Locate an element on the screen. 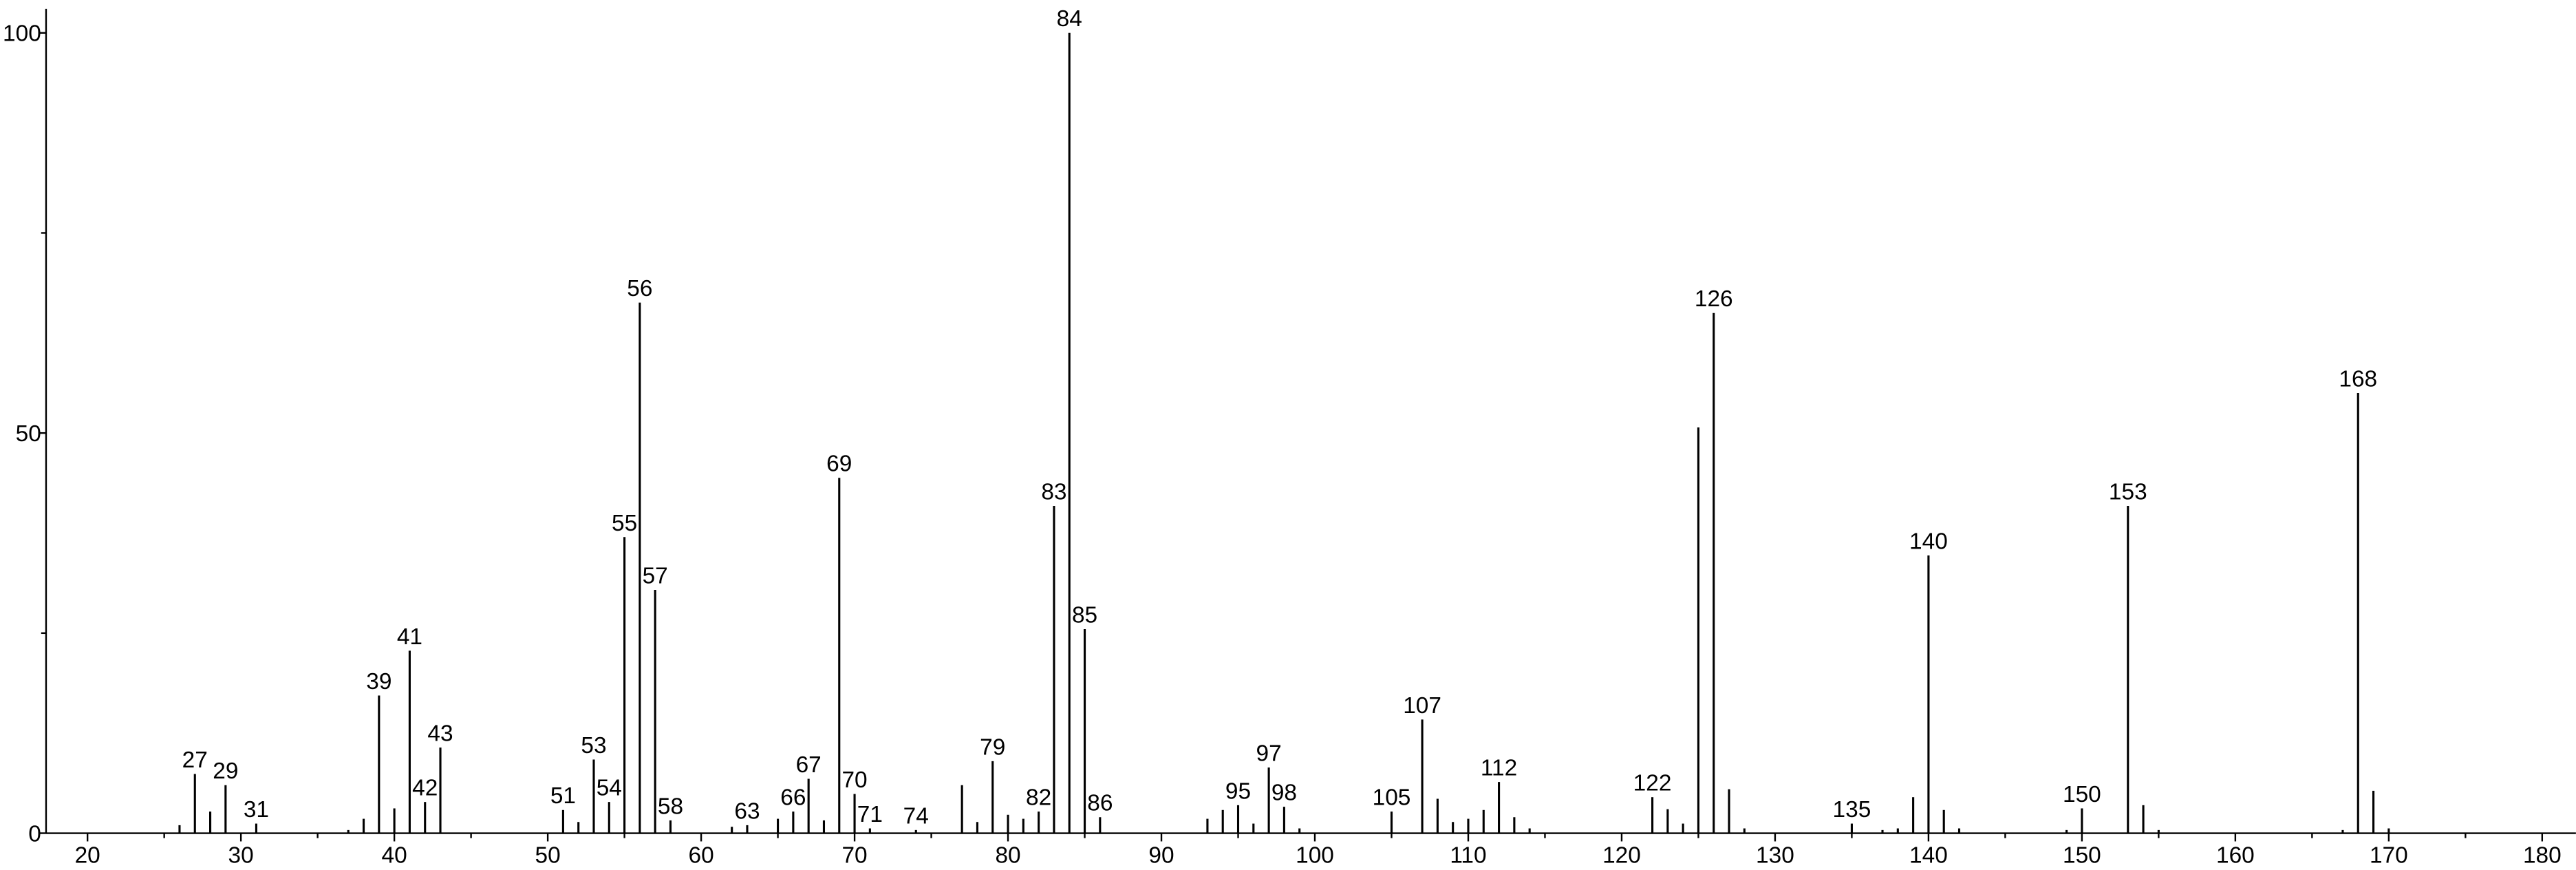 This screenshot has width=2576, height=870. peak-label: 54 is located at coordinates (609, 788).